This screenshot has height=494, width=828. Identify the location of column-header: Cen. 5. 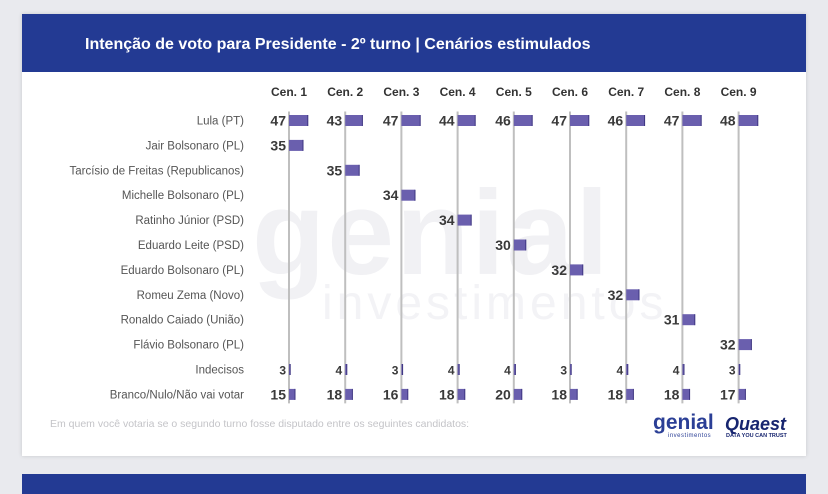
(514, 92).